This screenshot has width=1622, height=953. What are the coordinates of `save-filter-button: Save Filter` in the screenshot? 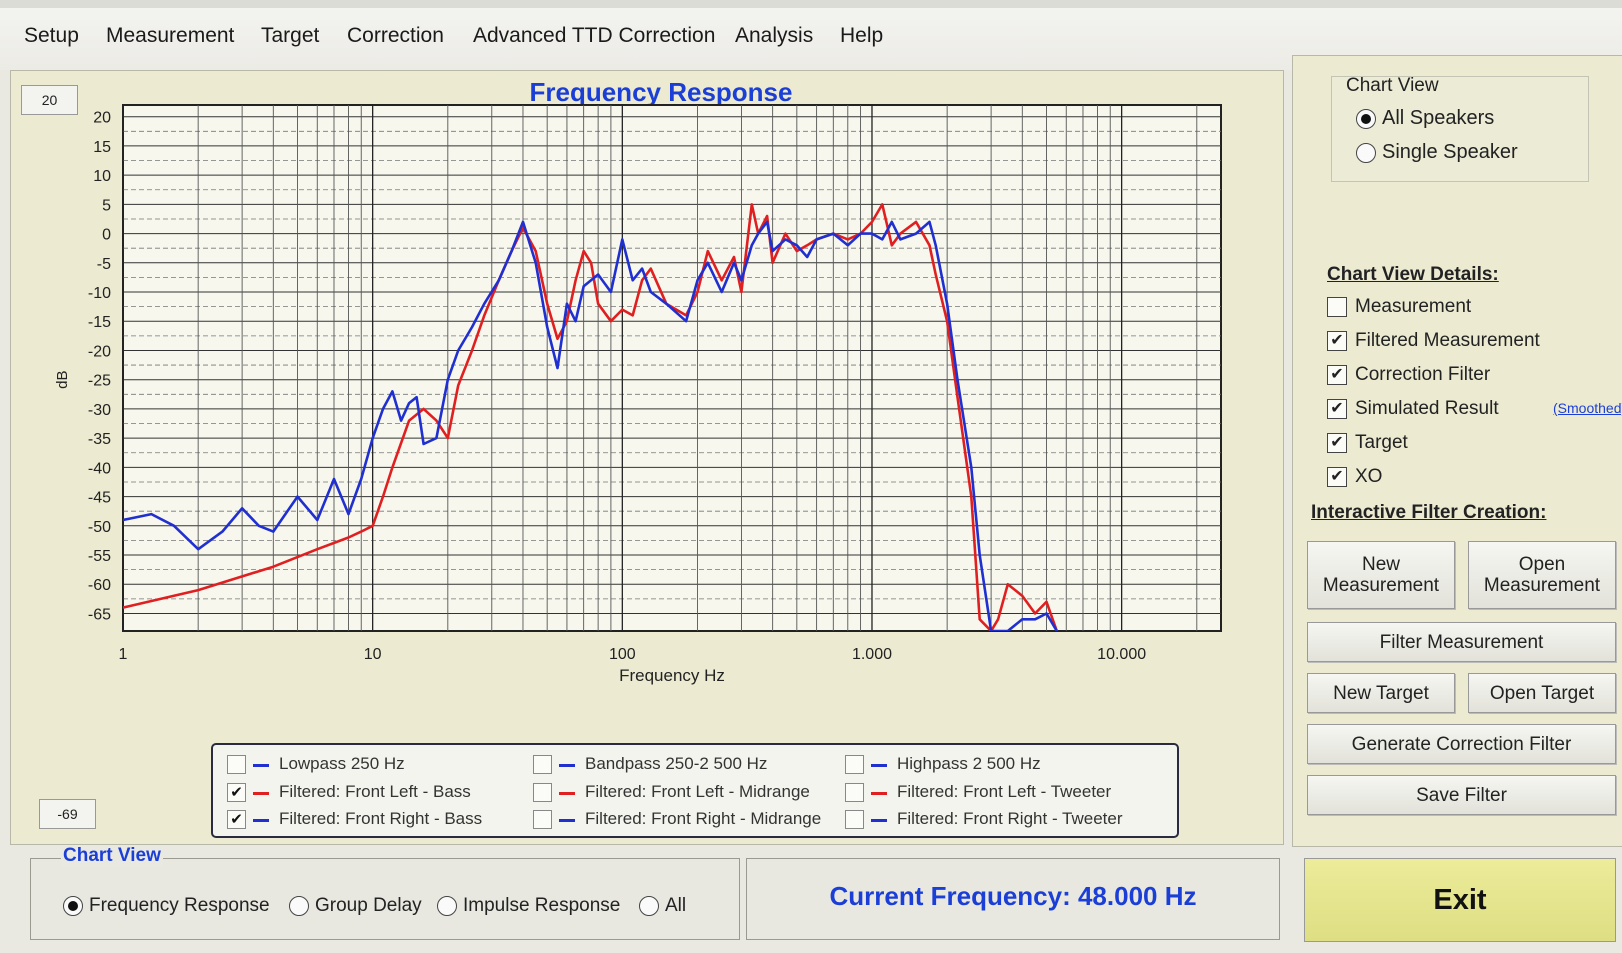 It's located at (1461, 795).